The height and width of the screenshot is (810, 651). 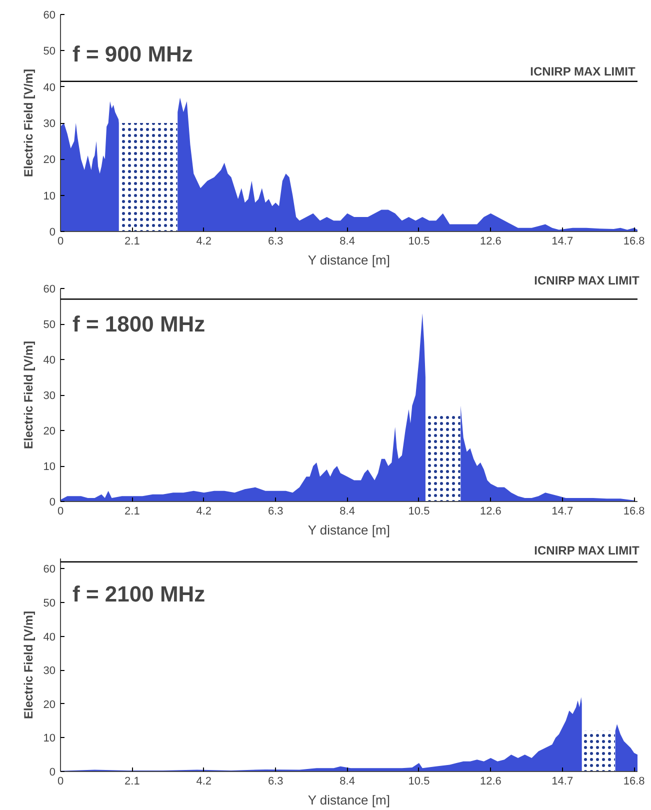 I want to click on text: f = 2100 MHz, so click(x=139, y=594).